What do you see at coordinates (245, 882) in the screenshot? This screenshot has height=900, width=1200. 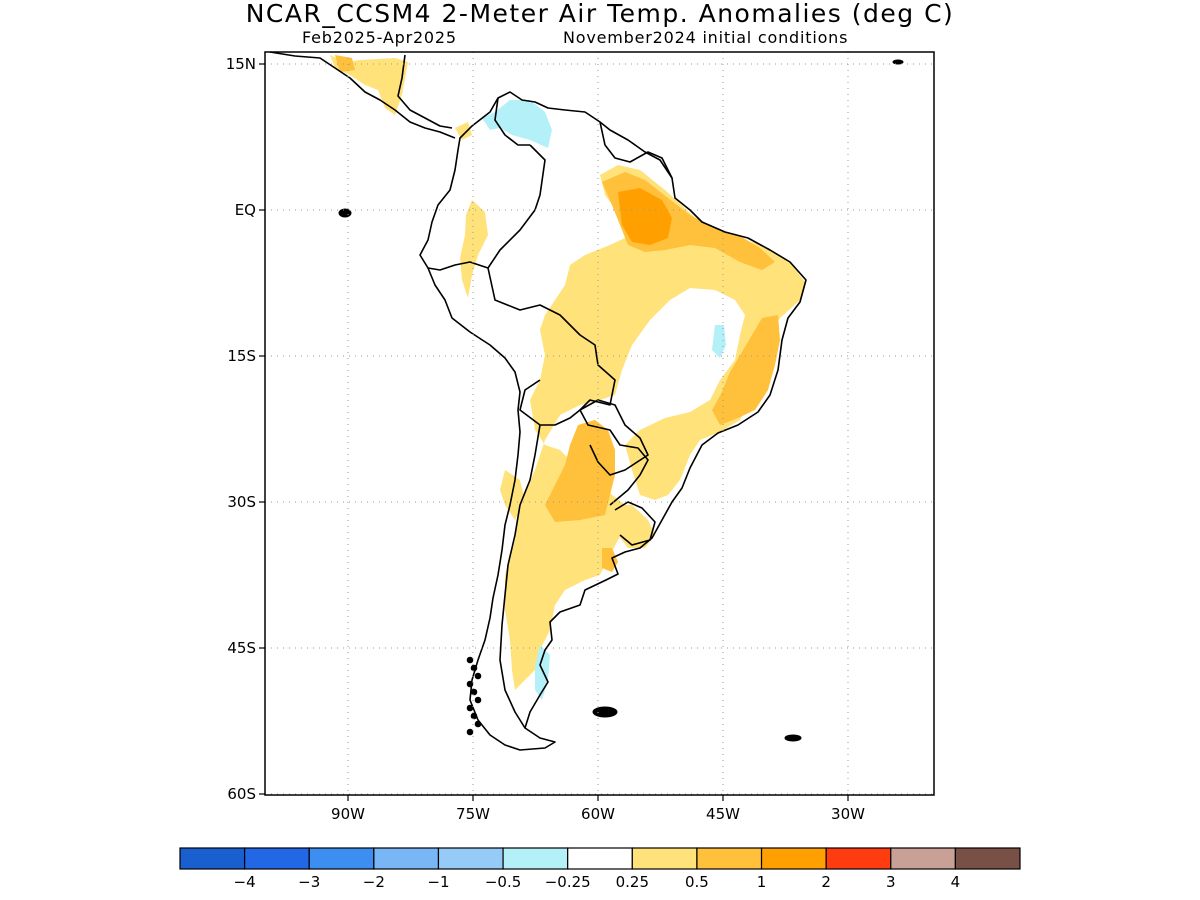 I see `colorbar-label: −4` at bounding box center [245, 882].